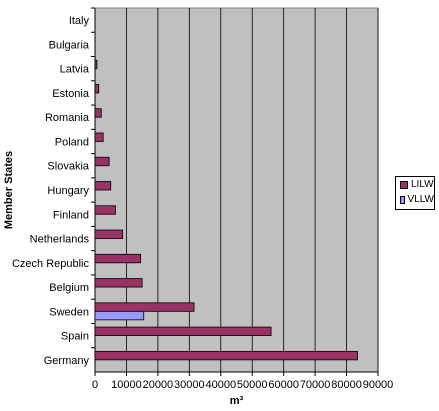 This screenshot has height=411, width=439. I want to click on x-tick-label: 80000, so click(346, 385).